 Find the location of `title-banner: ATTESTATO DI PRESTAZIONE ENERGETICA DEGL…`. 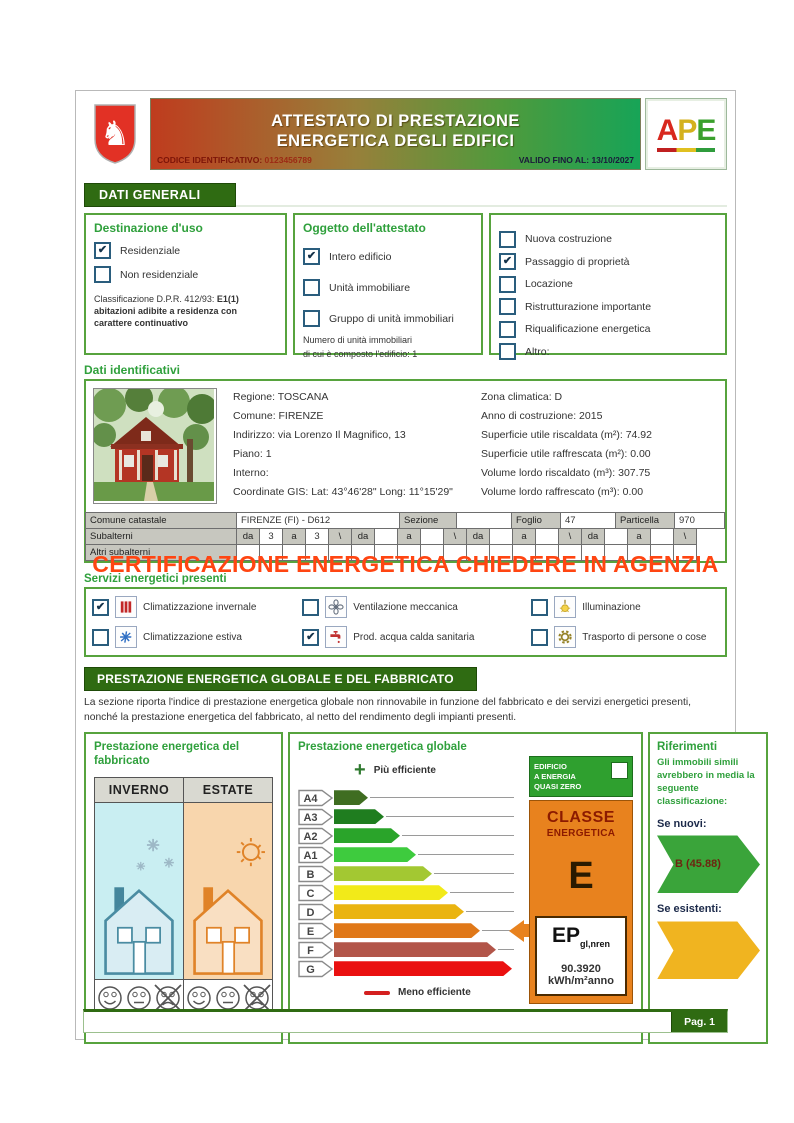

title-banner: ATTESTATO DI PRESTAZIONE ENERGETICA DEGL… is located at coordinates (395, 134).